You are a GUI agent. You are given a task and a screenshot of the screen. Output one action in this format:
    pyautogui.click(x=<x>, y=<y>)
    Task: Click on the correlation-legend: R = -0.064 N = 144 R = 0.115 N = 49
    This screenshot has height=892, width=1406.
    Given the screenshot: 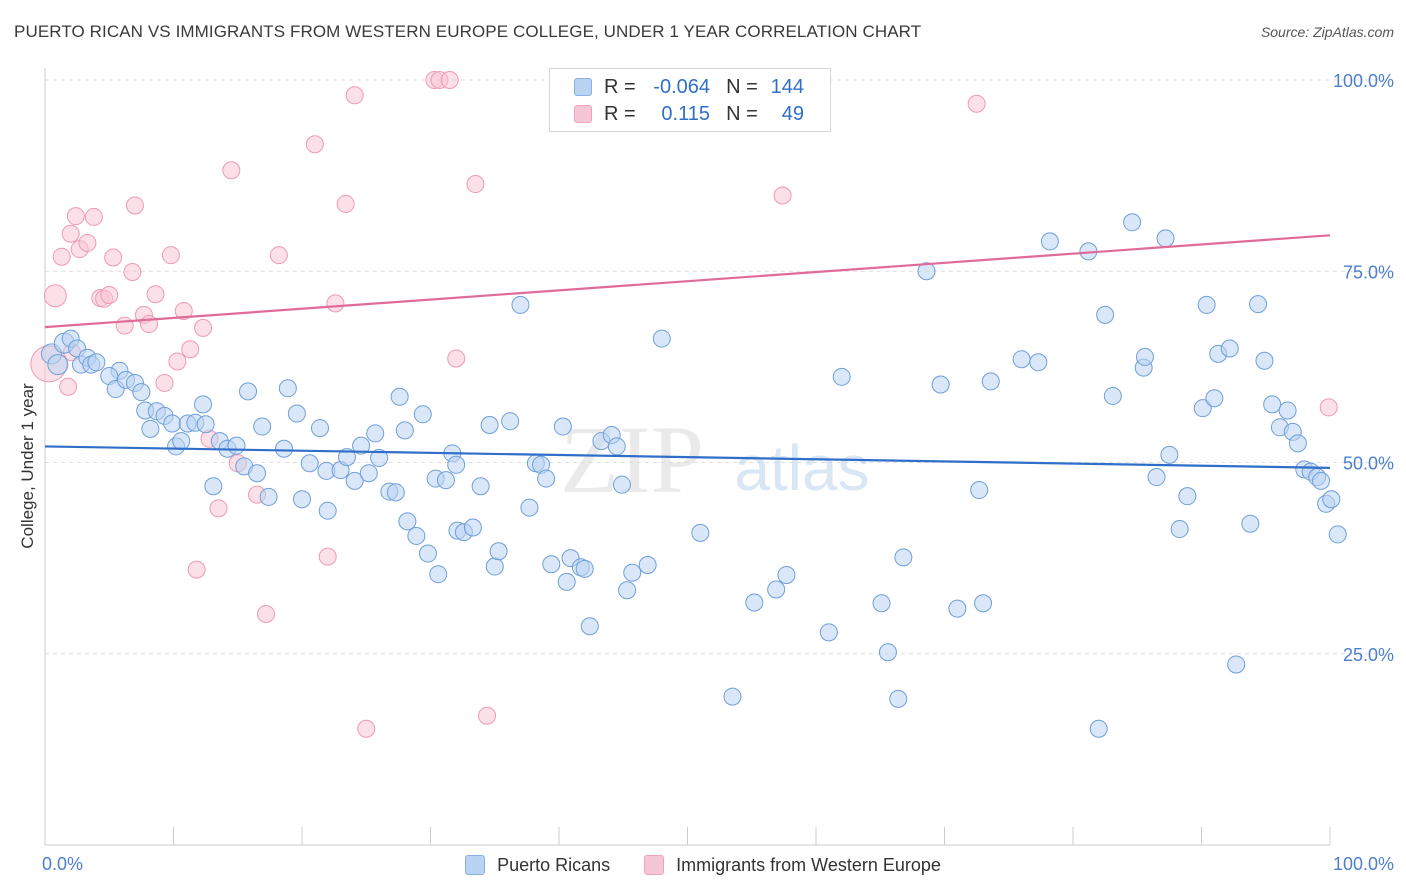 What is the action you would take?
    pyautogui.click(x=690, y=100)
    